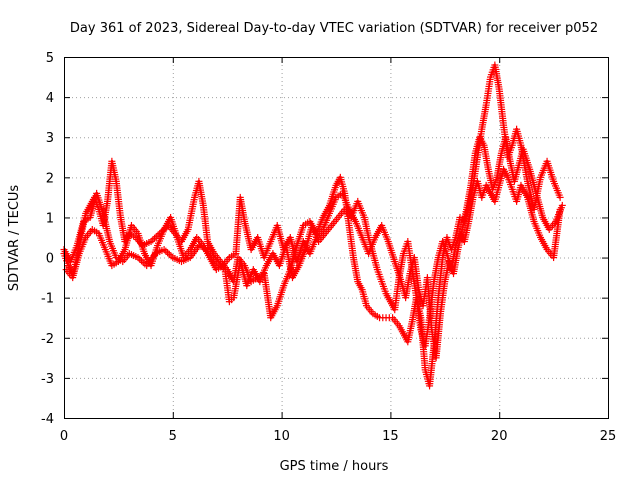  What do you see at coordinates (47, 299) in the screenshot?
I see `y-tick-label: -1` at bounding box center [47, 299].